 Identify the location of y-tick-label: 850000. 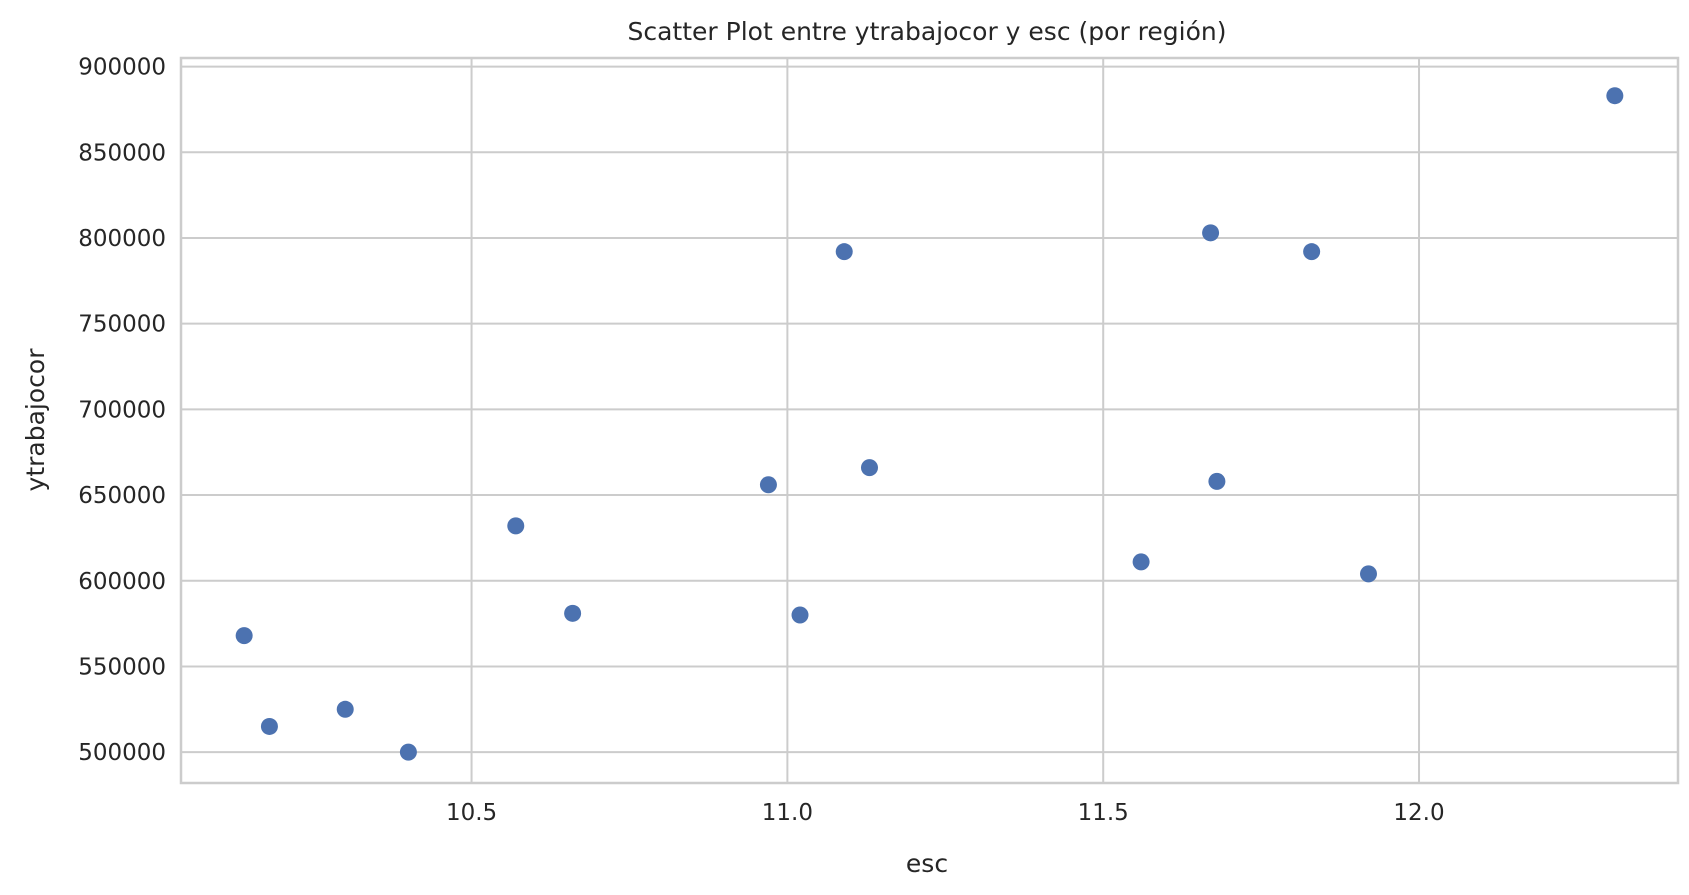
(122, 153).